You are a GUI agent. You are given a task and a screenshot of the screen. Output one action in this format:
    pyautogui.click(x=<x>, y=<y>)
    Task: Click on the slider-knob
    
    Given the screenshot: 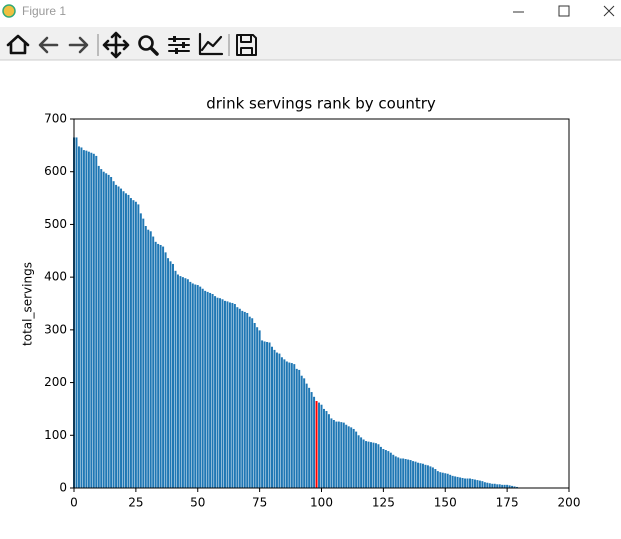 What is the action you would take?
    pyautogui.click(x=176, y=51)
    